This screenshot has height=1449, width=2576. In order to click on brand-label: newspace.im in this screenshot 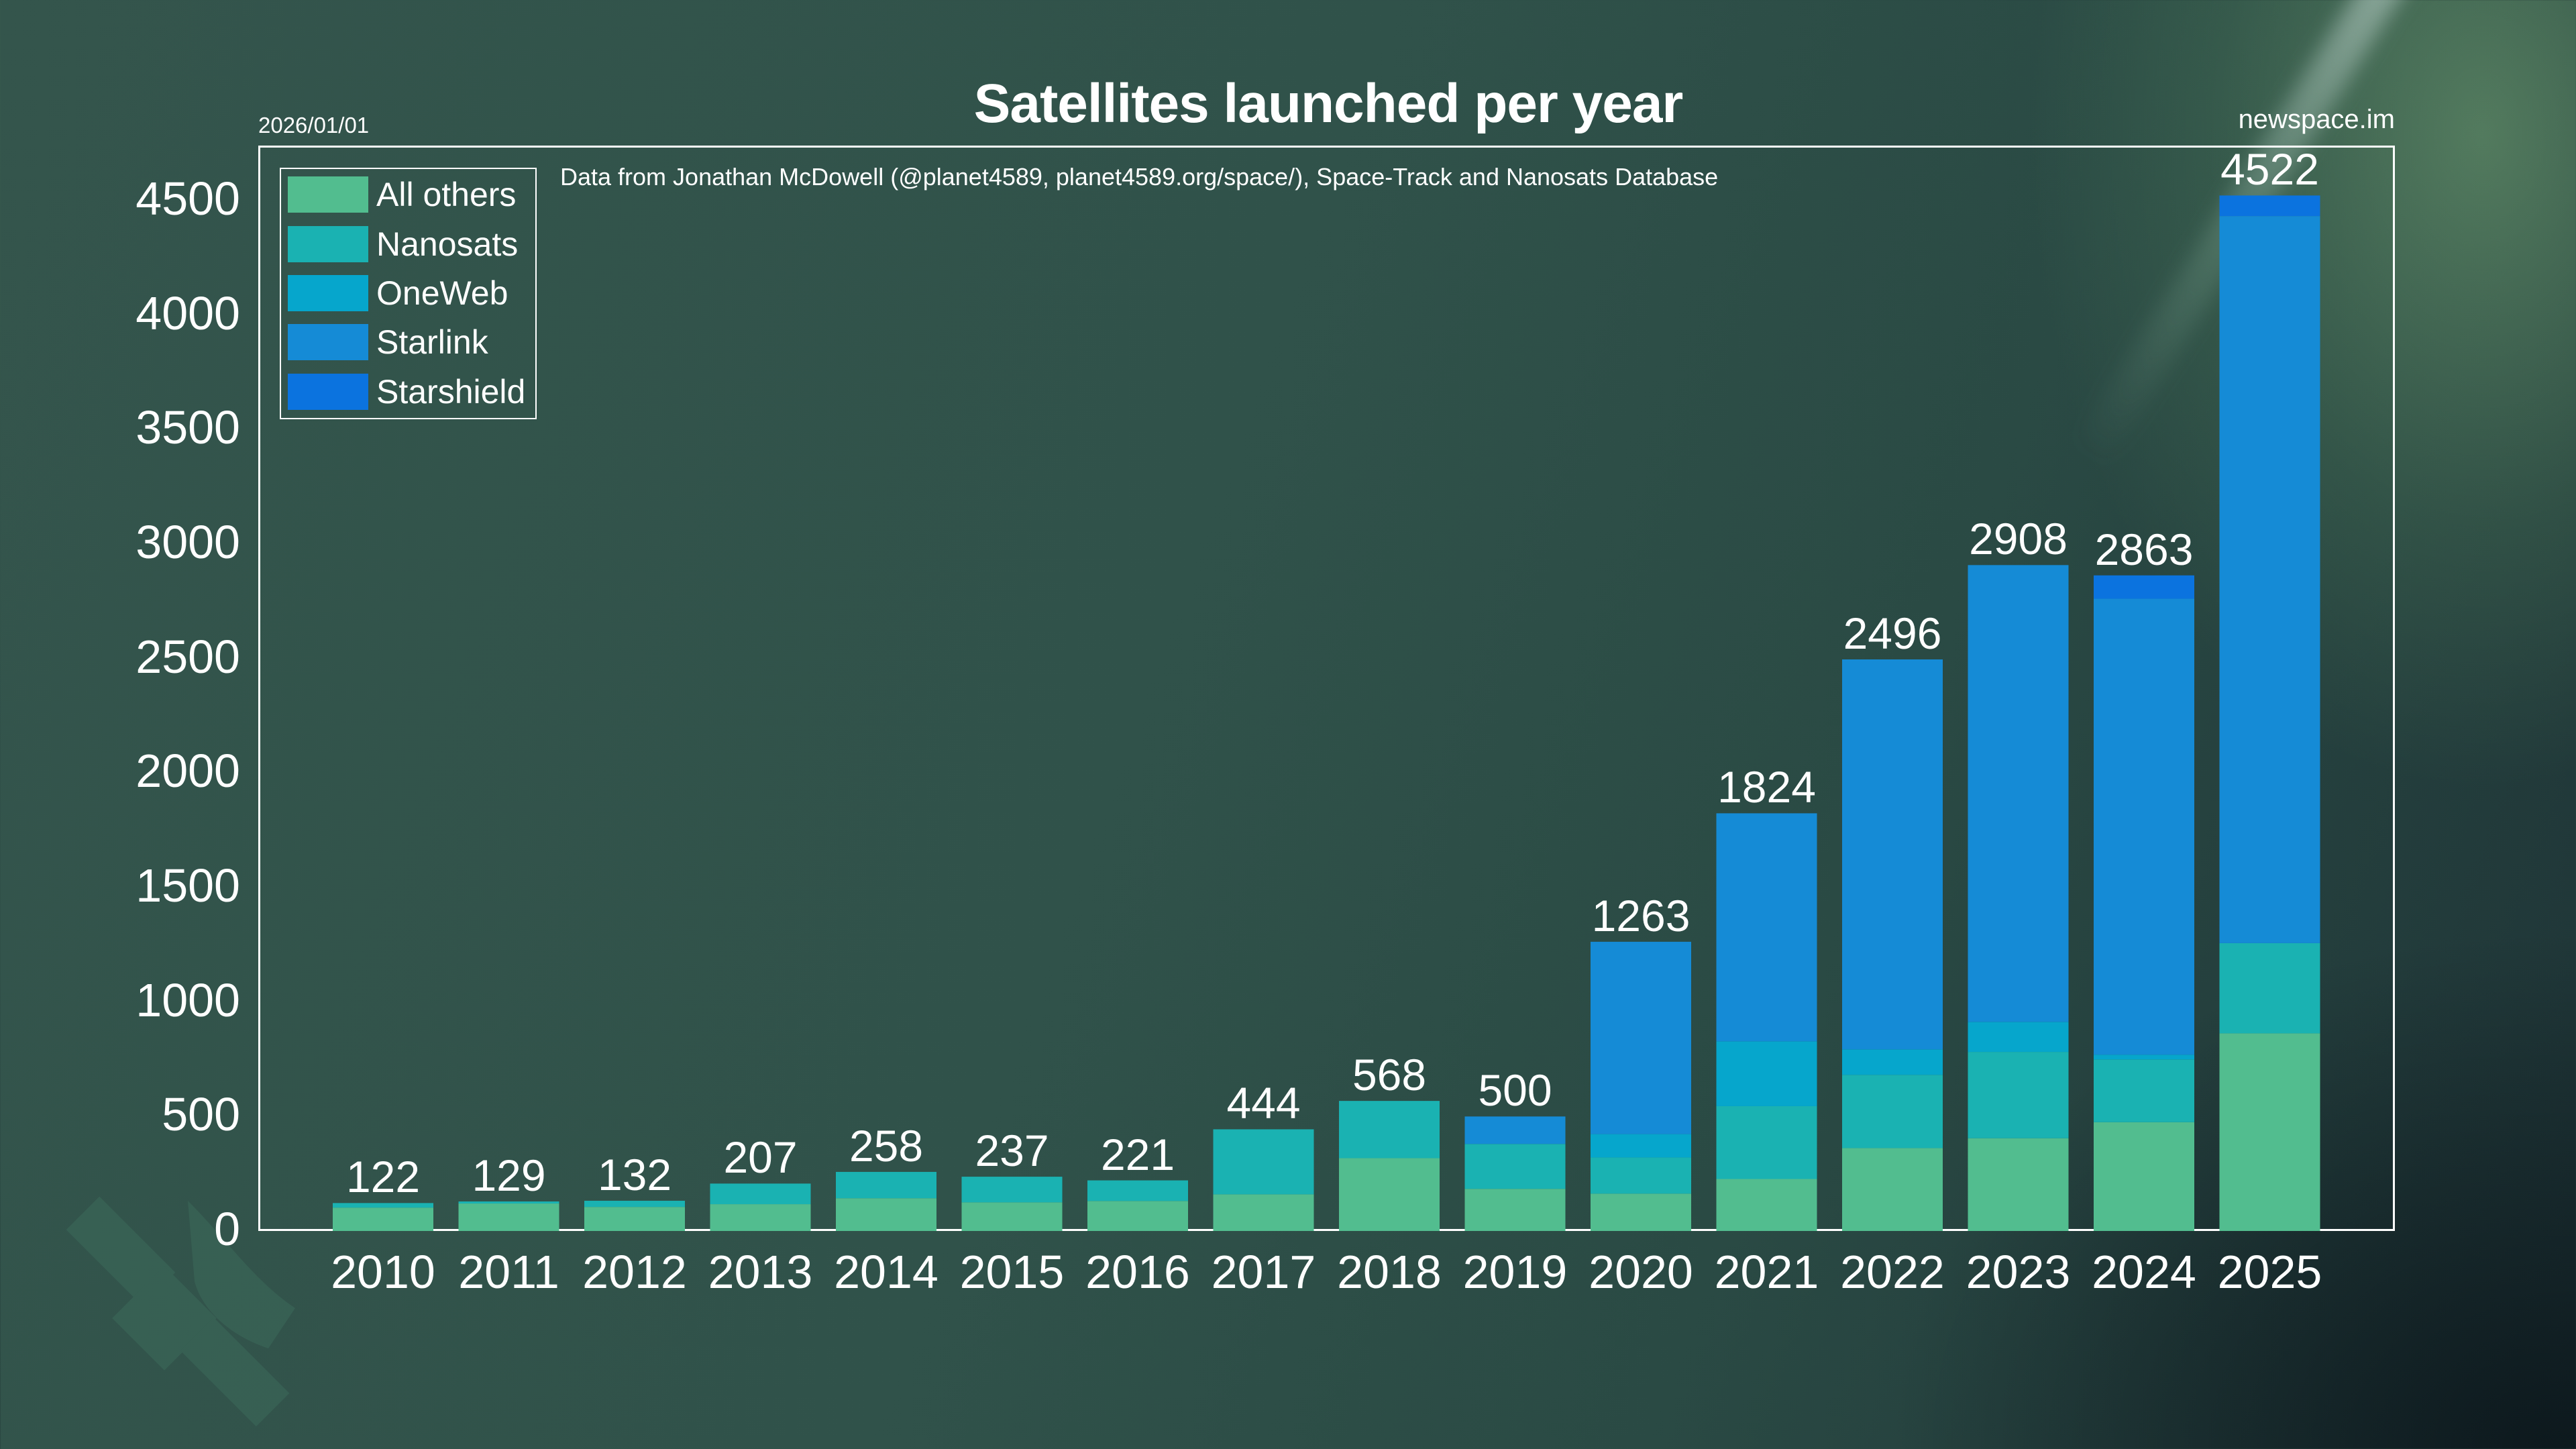, I will do `click(2316, 119)`.